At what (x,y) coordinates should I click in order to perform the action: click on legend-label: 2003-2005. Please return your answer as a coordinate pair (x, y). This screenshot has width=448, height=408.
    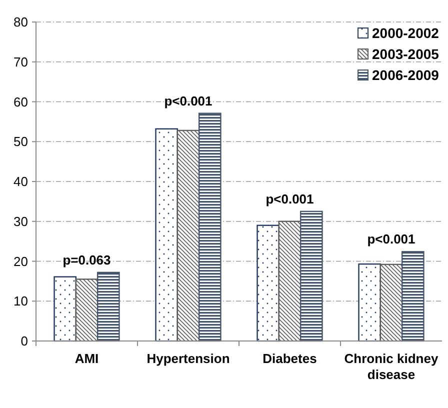
    Looking at the image, I should click on (406, 54).